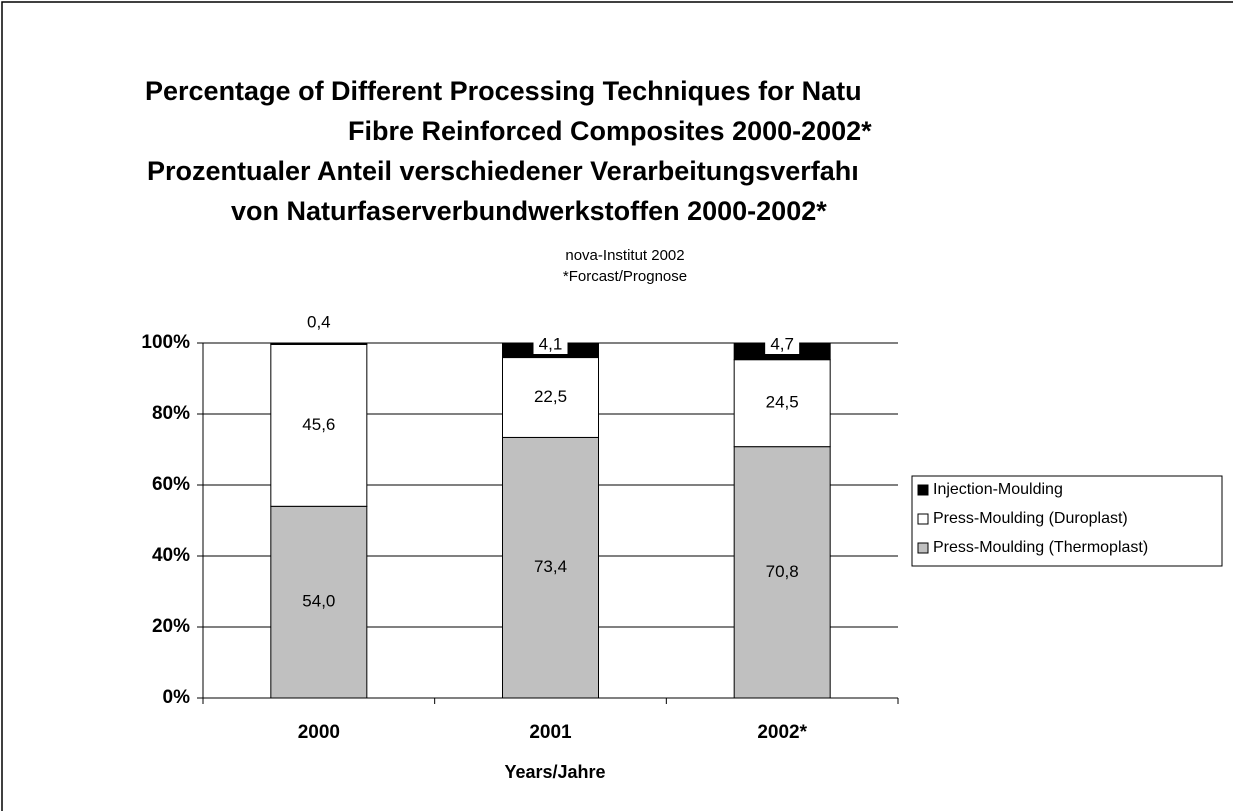 The image size is (1233, 811). What do you see at coordinates (625, 276) in the screenshot?
I see `chart-subtitle: *Forcast/Prognose` at bounding box center [625, 276].